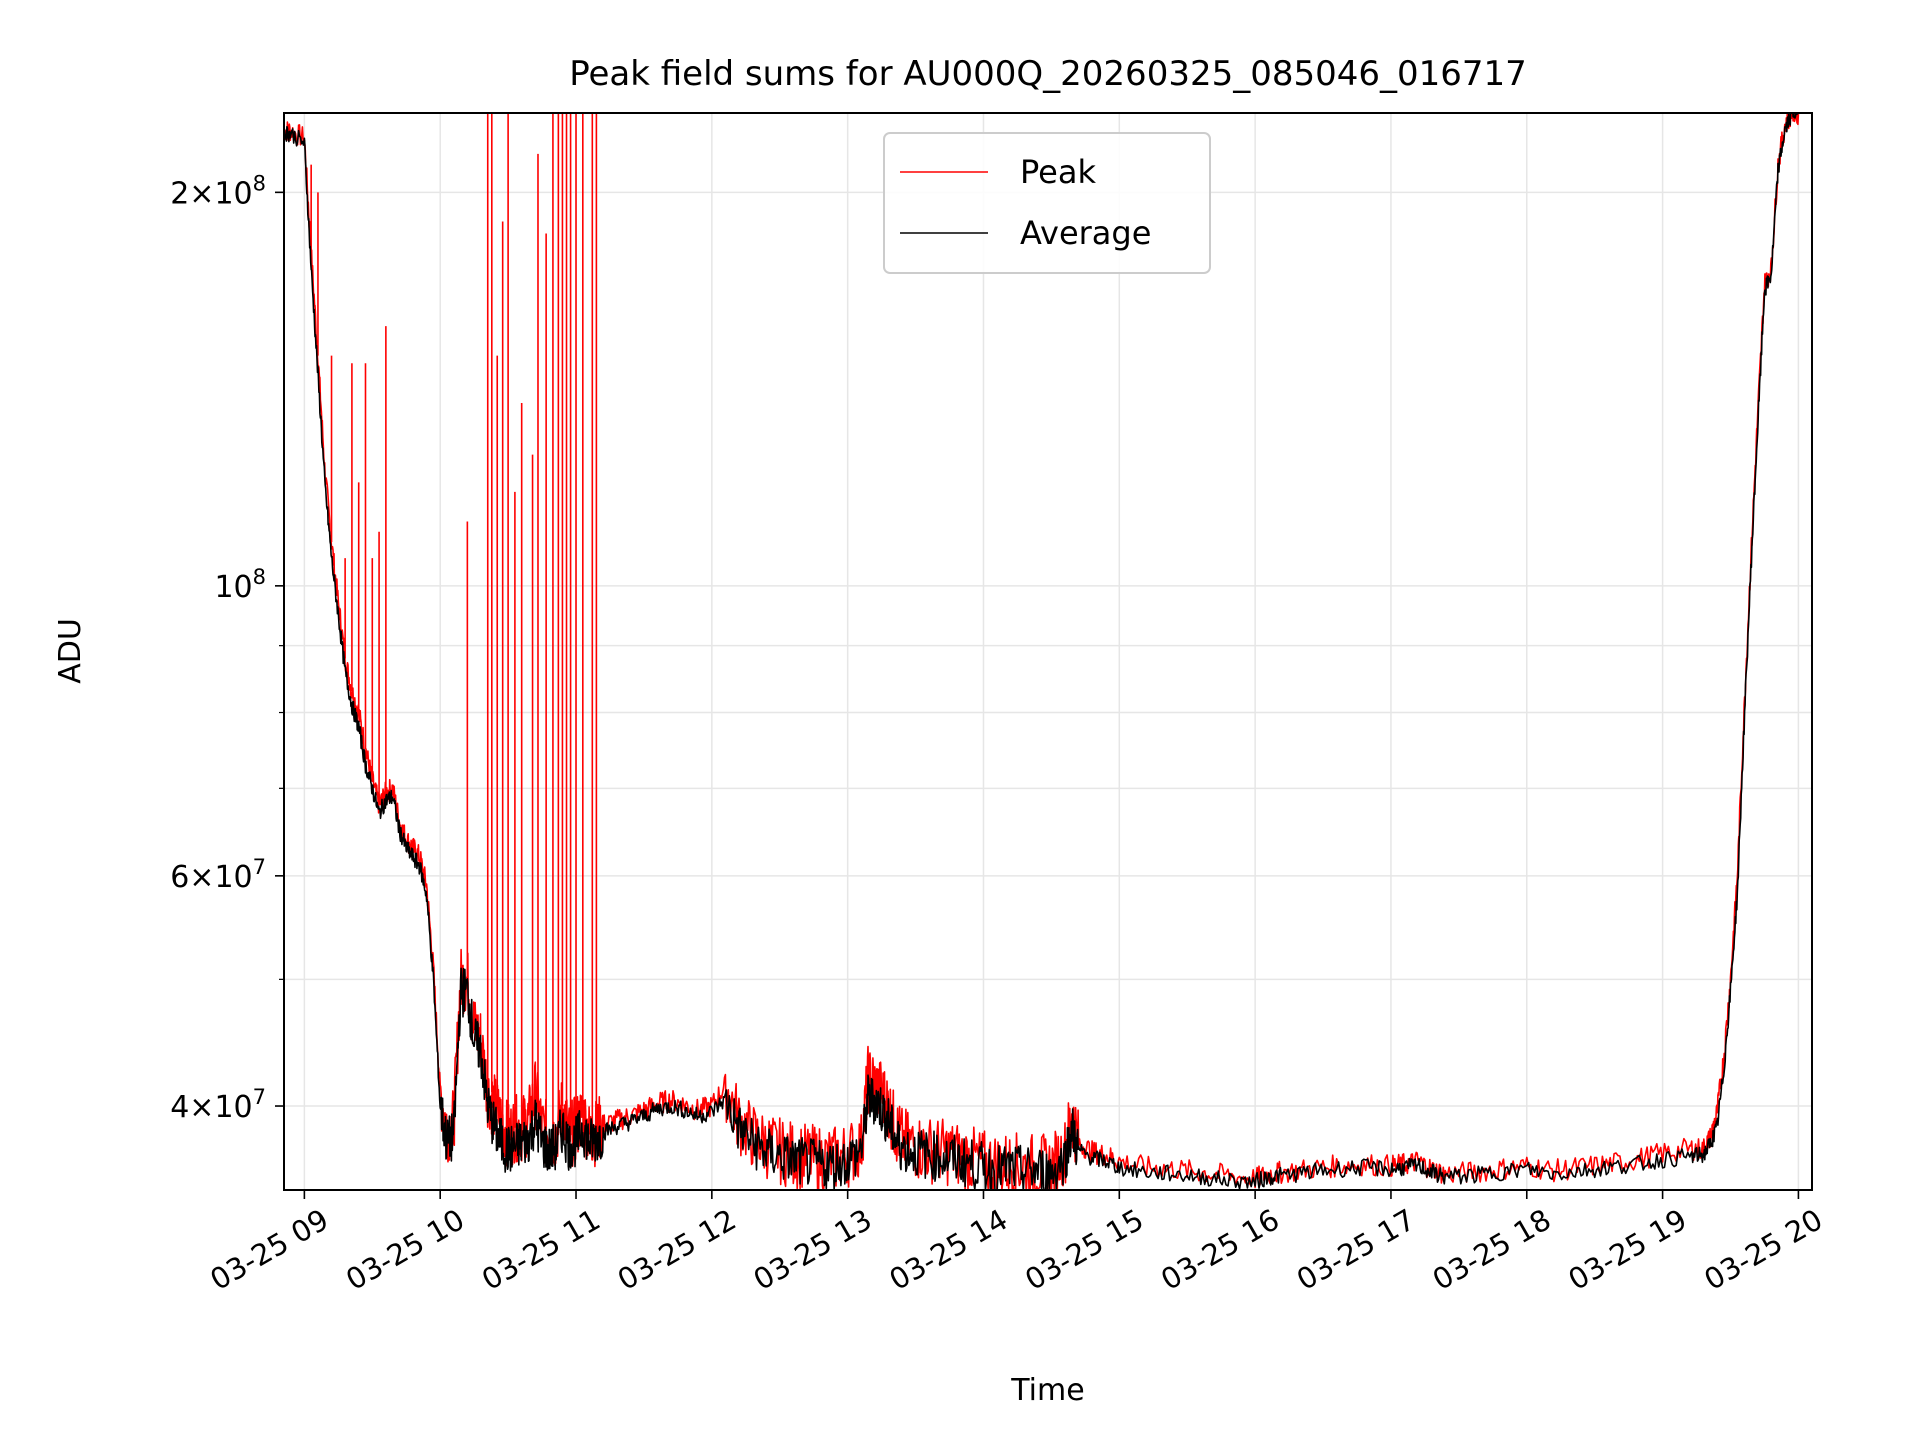 Image resolution: width=1920 pixels, height=1440 pixels. I want to click on y-tick-label: 2×108, so click(218, 191).